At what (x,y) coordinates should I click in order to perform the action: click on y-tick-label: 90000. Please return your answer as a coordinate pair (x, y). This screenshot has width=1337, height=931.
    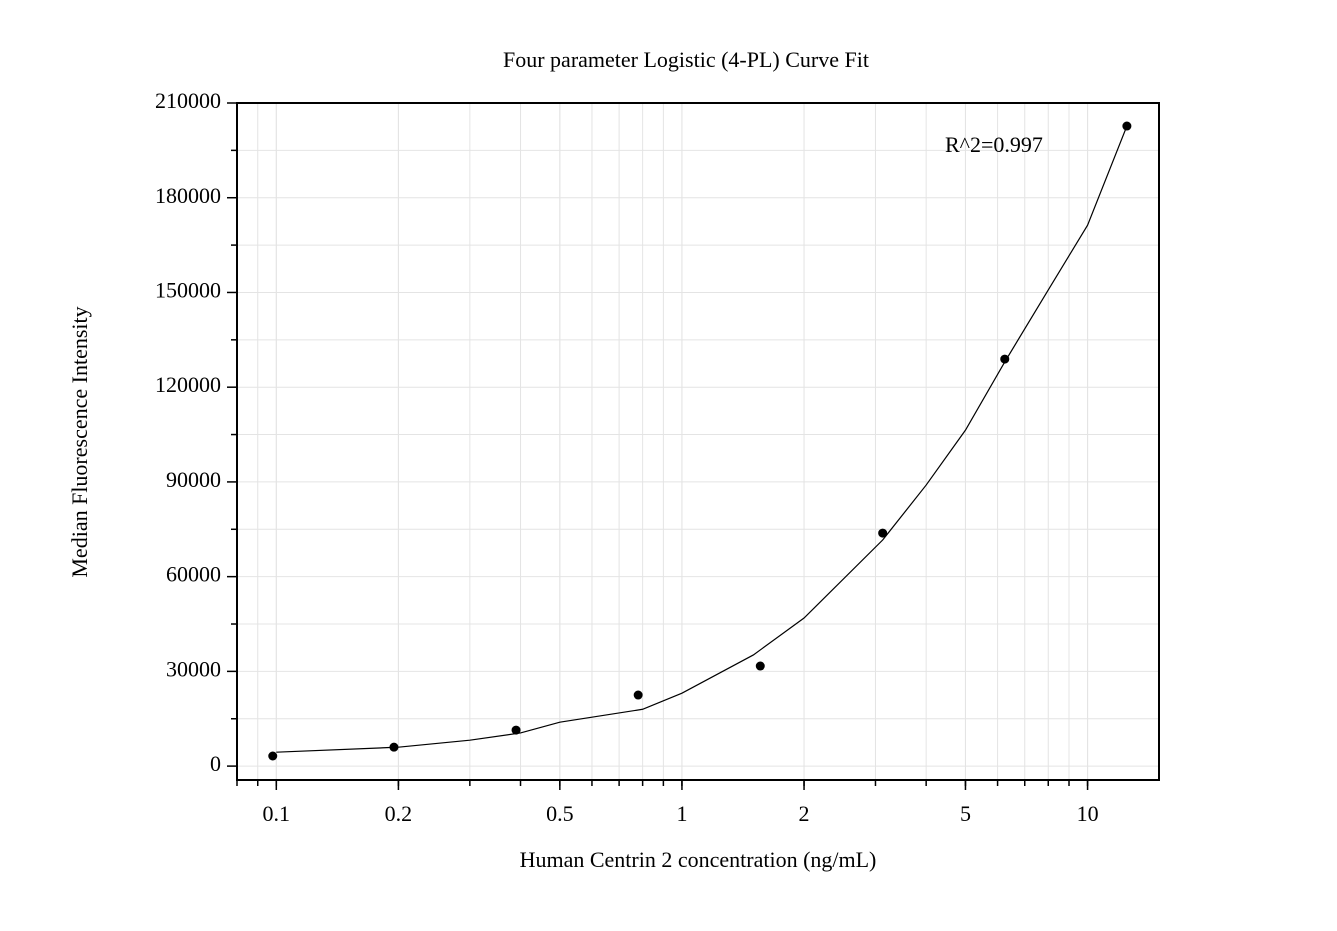
    Looking at the image, I should click on (193, 479).